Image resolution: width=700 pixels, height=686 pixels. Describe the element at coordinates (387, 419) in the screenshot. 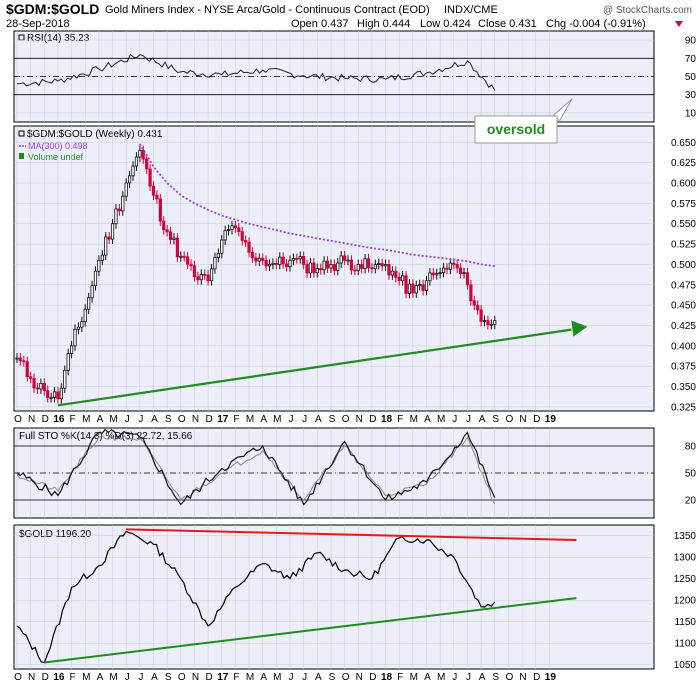

I see `x-tick-label: 18` at that location.